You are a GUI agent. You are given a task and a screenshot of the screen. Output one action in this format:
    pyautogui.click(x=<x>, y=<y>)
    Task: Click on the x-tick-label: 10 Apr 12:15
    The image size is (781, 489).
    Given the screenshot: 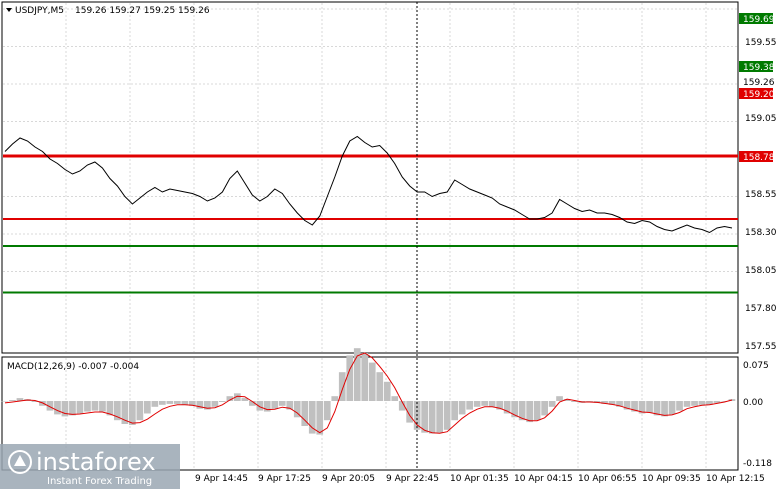 What is the action you would take?
    pyautogui.click(x=735, y=479)
    